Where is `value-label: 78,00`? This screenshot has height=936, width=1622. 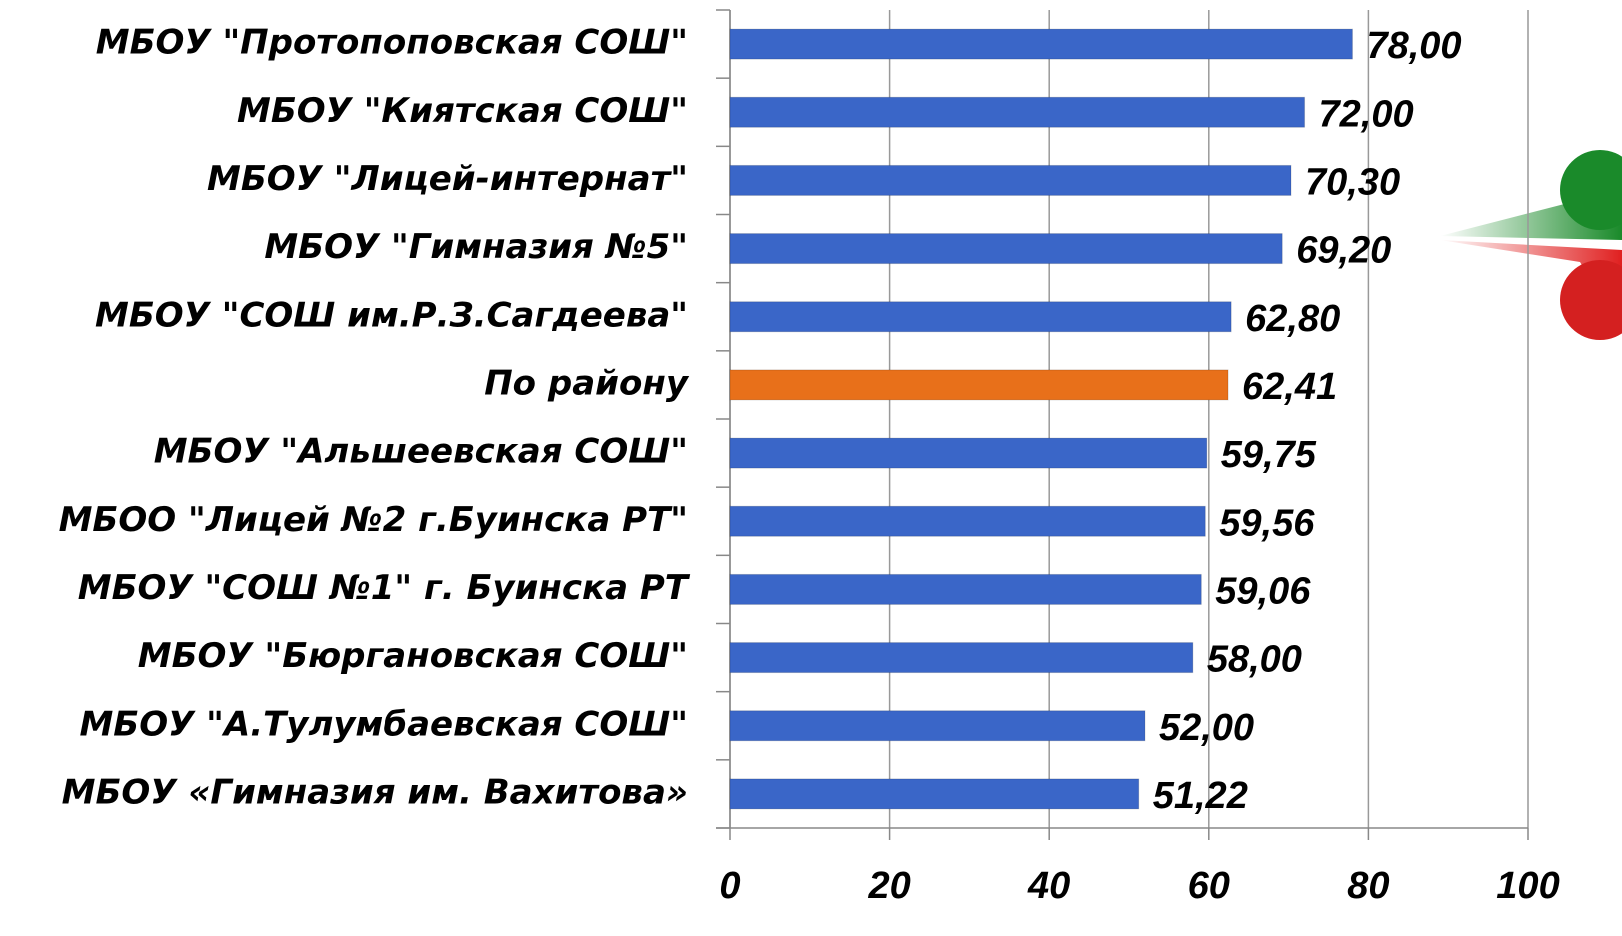 value-label: 78,00 is located at coordinates (1413, 46).